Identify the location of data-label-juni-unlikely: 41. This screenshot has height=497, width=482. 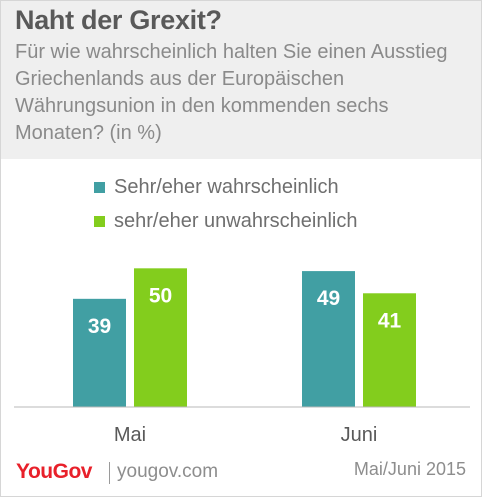
(390, 320).